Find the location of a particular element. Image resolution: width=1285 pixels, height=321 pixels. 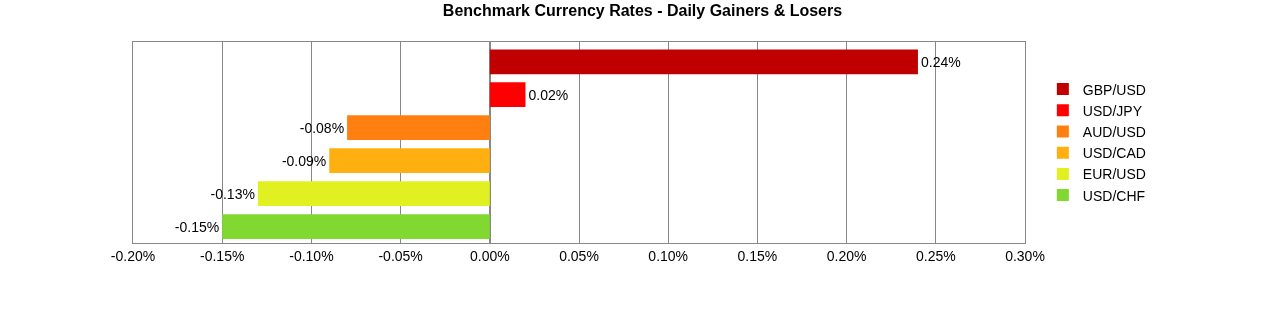

legend-label: USD/JPY is located at coordinates (1112, 110).